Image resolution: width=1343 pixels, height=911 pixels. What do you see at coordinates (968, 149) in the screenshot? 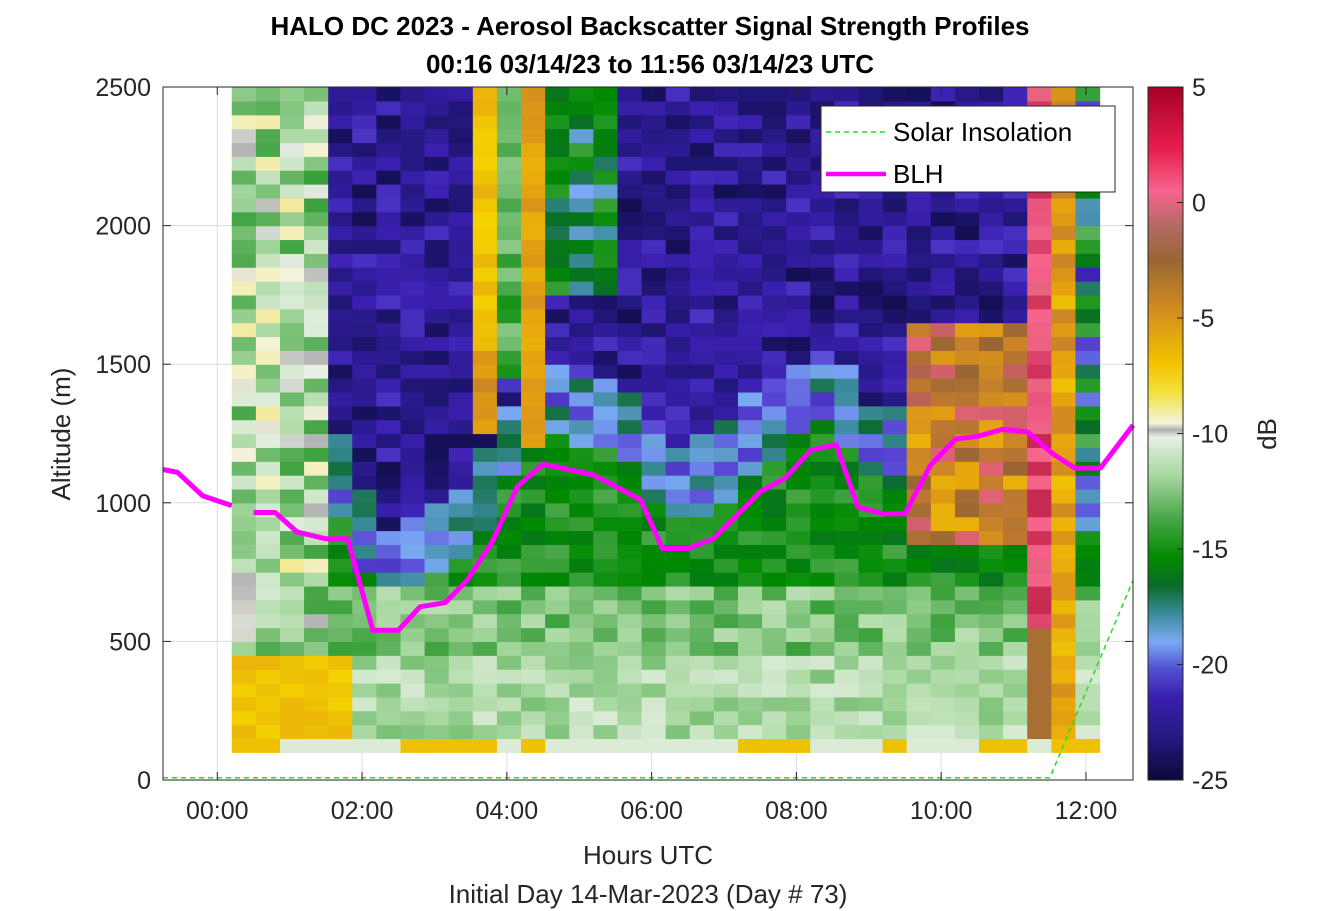
I see `legend: Solar Insolation BLH` at bounding box center [968, 149].